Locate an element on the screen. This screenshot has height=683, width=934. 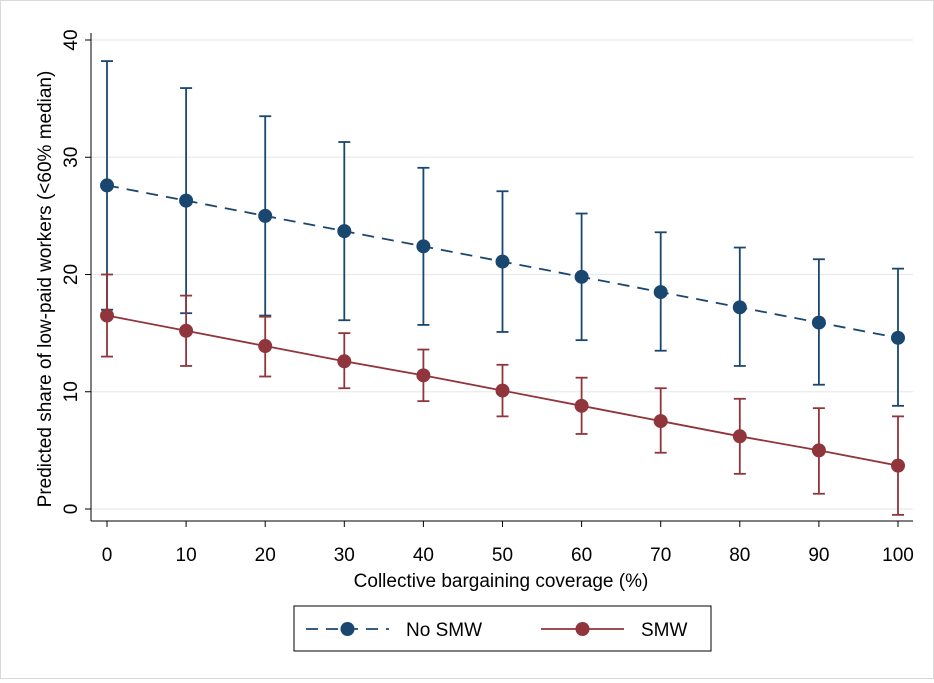
y-tick-label: 40 is located at coordinates (71, 39).